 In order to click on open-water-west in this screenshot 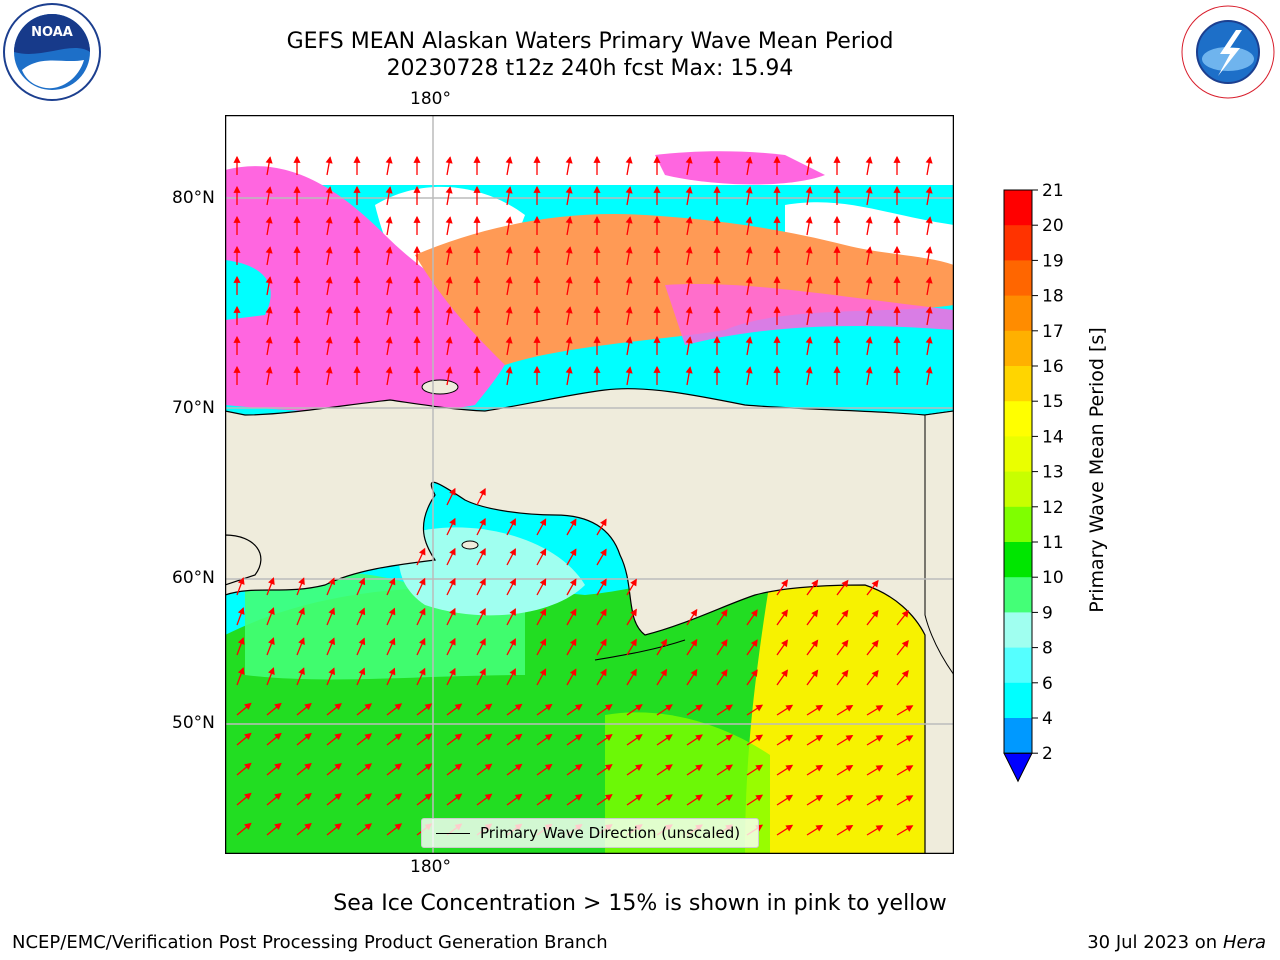, I will do `click(248, 290)`.